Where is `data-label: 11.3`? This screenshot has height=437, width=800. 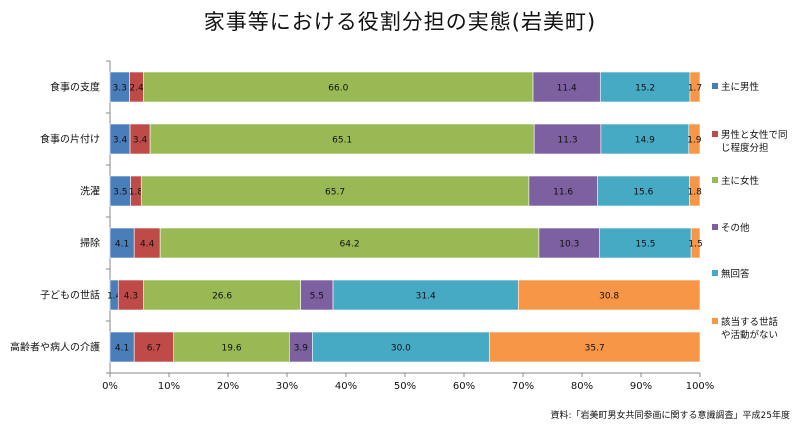
data-label: 11.3 is located at coordinates (568, 141).